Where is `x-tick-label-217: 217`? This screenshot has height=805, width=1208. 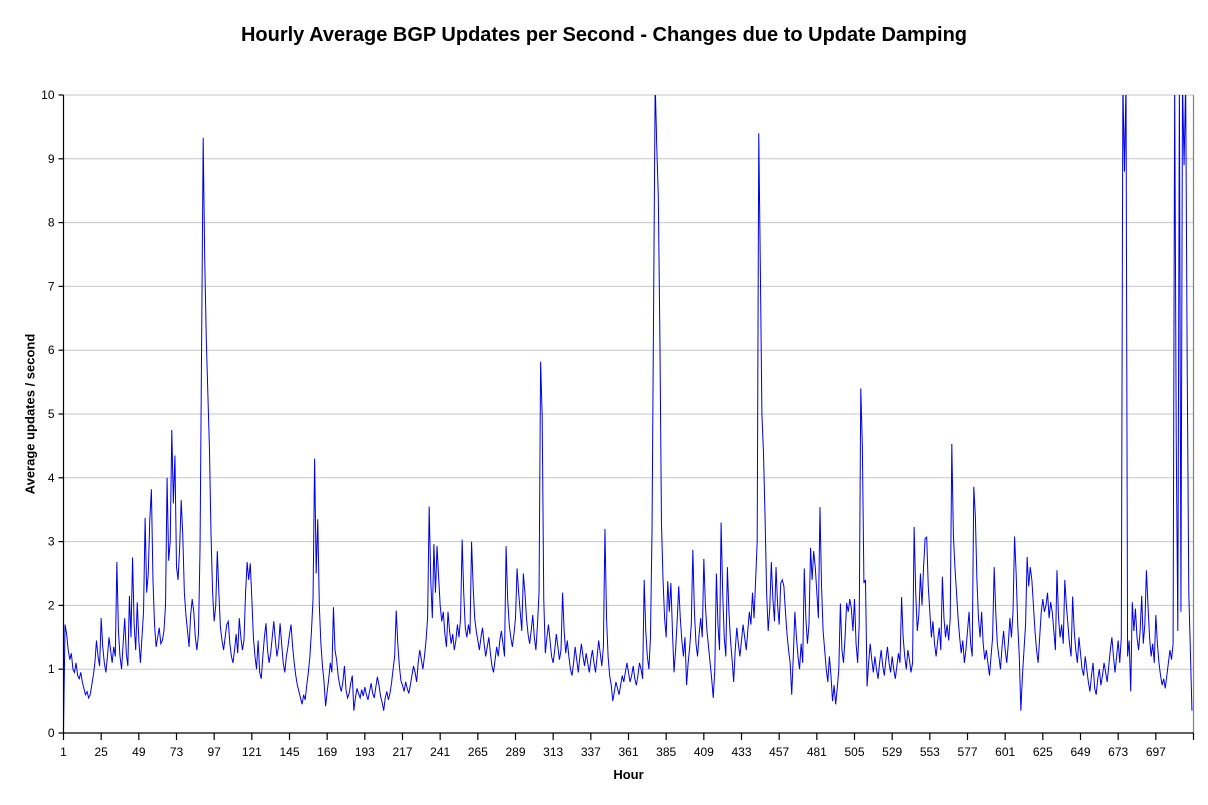
x-tick-label-217: 217 is located at coordinates (402, 752).